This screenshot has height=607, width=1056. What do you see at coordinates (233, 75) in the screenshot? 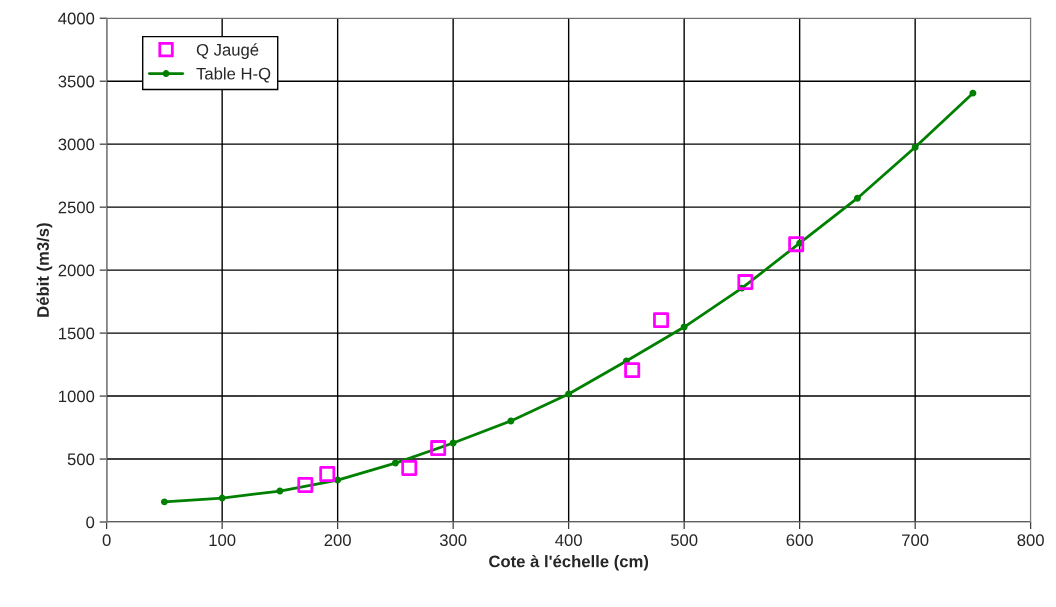
I see `legend-label: Table H-Q` at bounding box center [233, 75].